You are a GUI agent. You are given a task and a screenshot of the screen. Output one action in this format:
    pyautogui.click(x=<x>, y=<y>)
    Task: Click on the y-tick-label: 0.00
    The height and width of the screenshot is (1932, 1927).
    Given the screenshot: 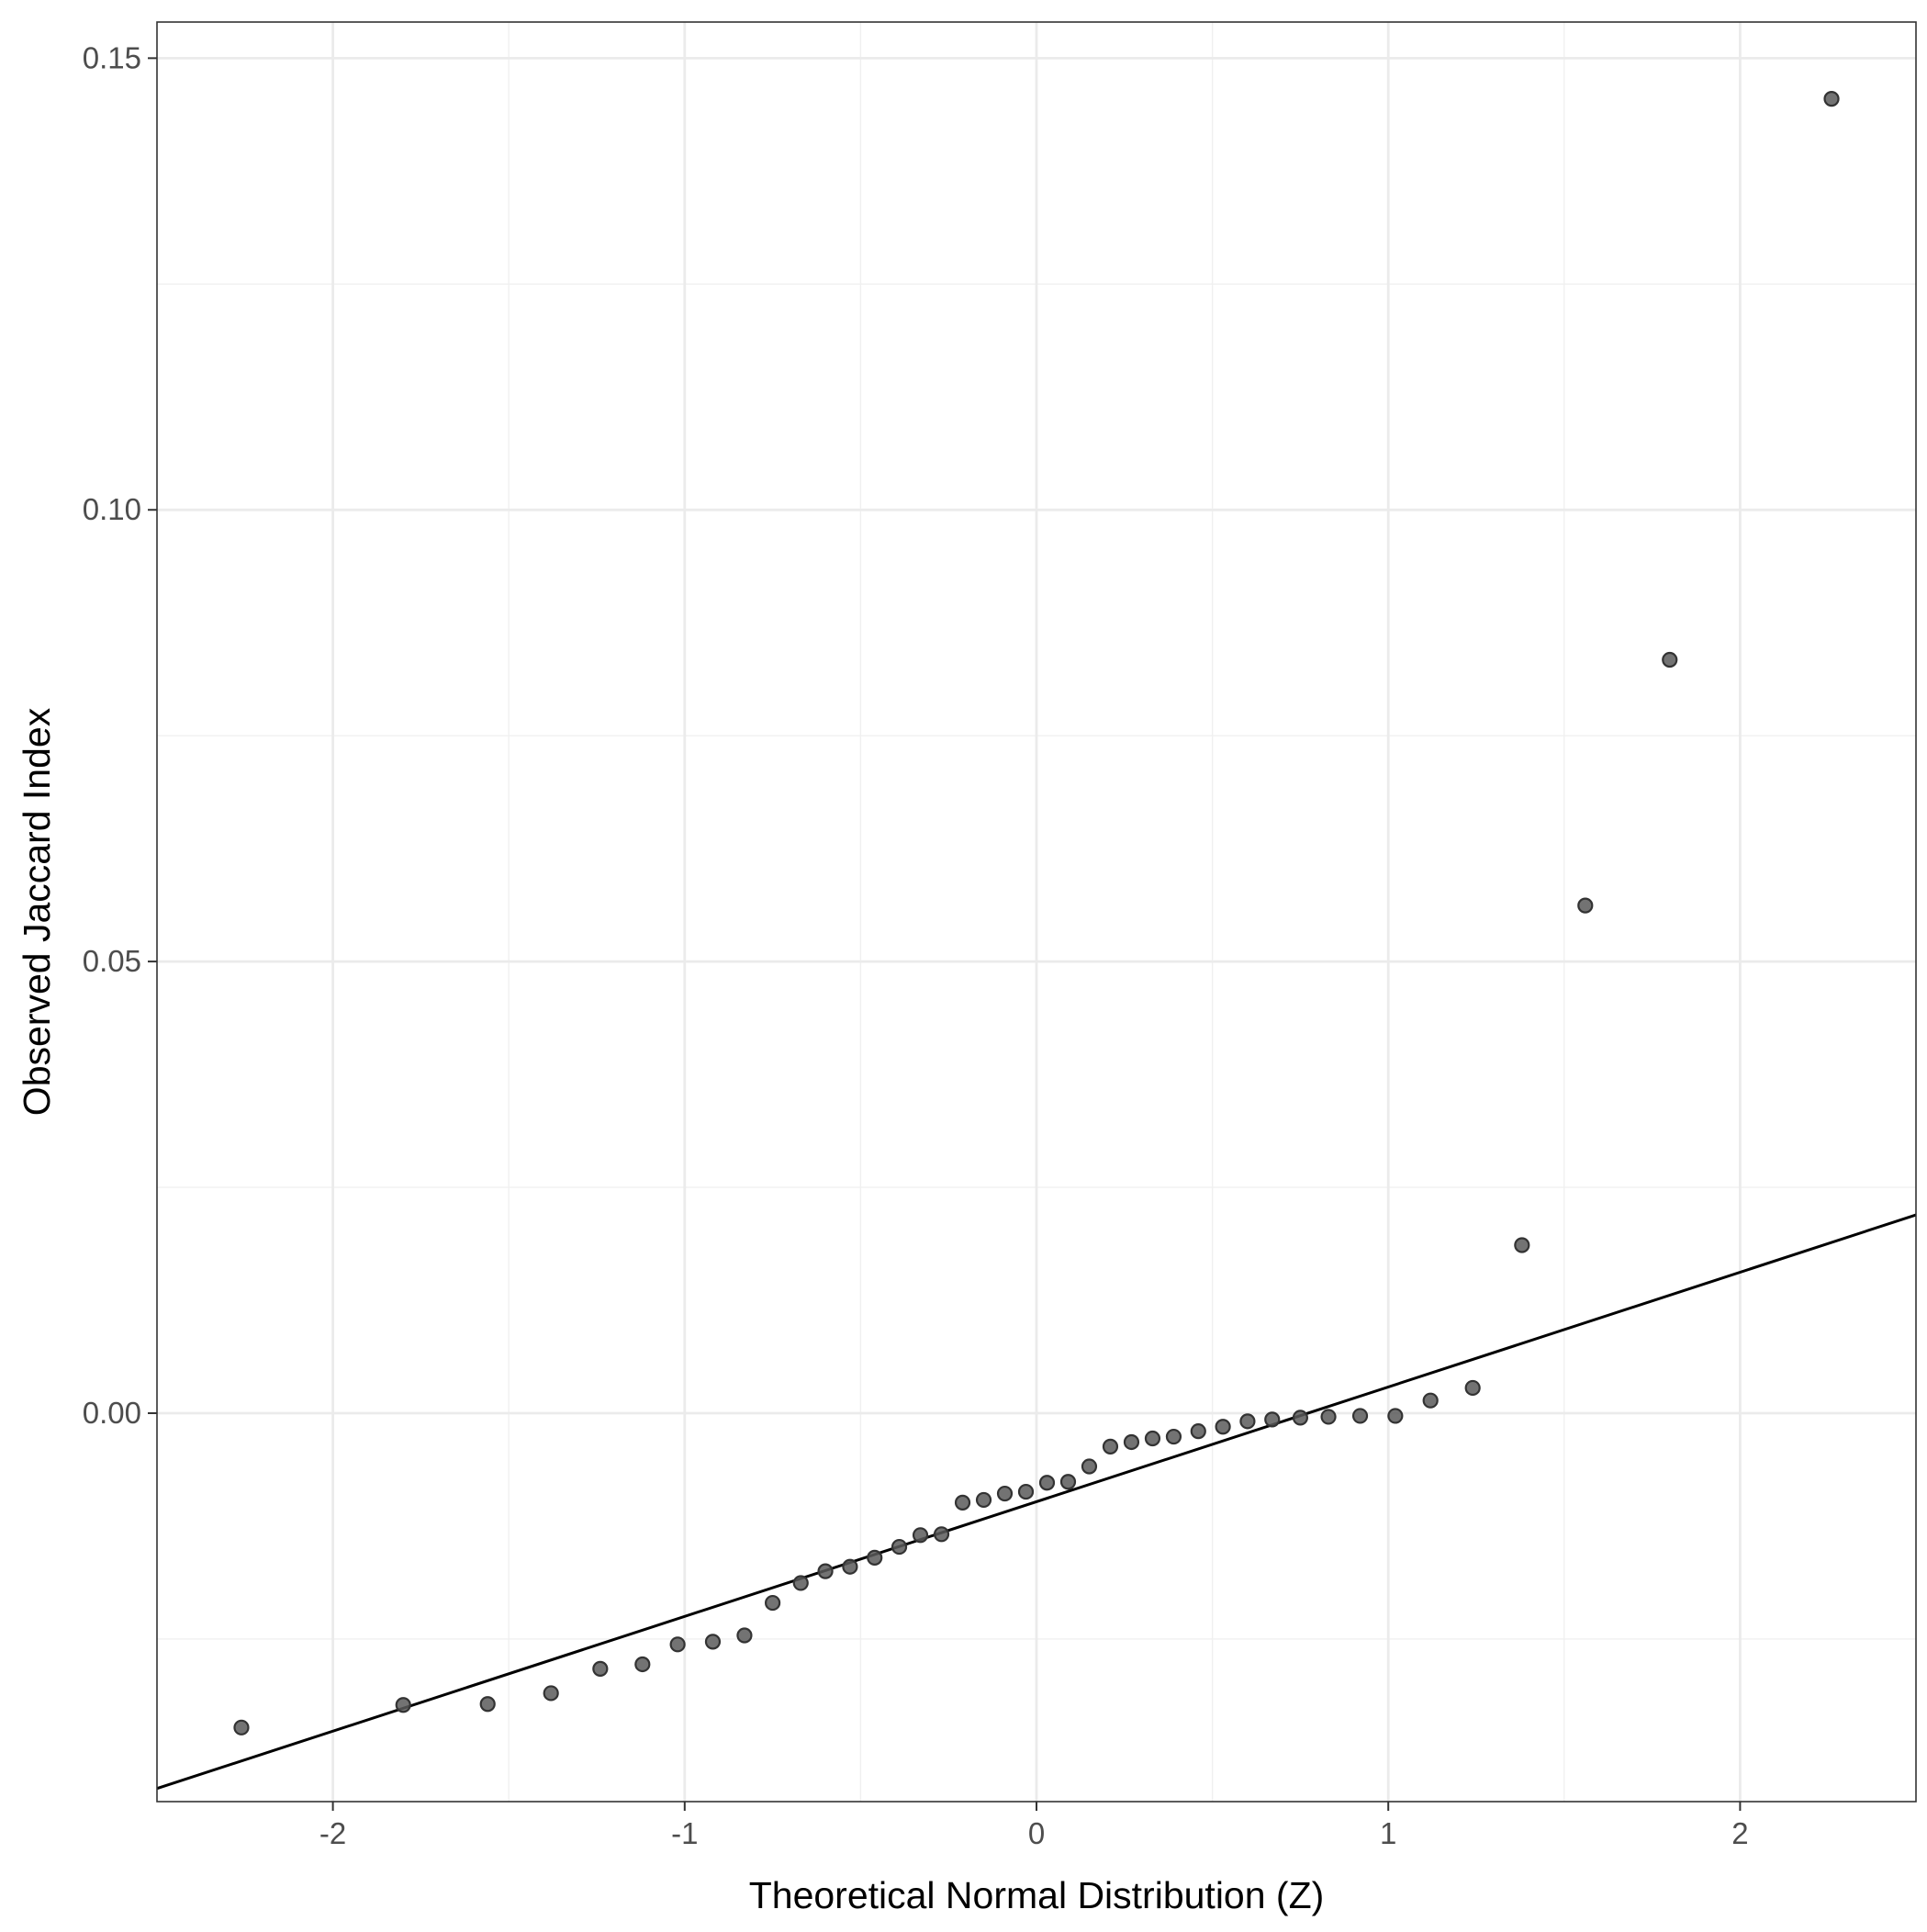 What is the action you would take?
    pyautogui.click(x=112, y=1413)
    